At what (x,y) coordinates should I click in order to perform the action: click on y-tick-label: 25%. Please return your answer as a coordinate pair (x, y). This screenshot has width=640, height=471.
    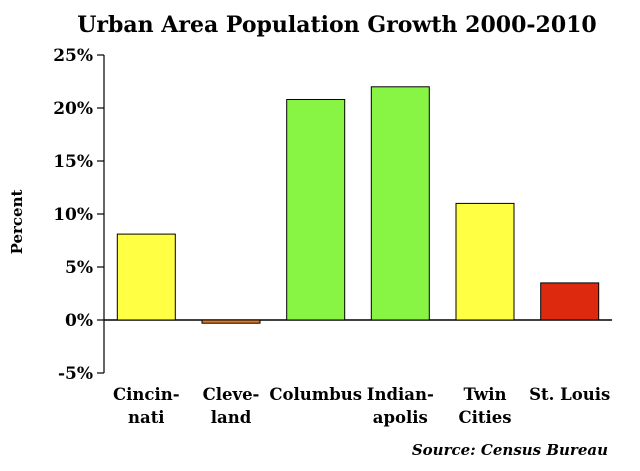
    Looking at the image, I should click on (73, 56).